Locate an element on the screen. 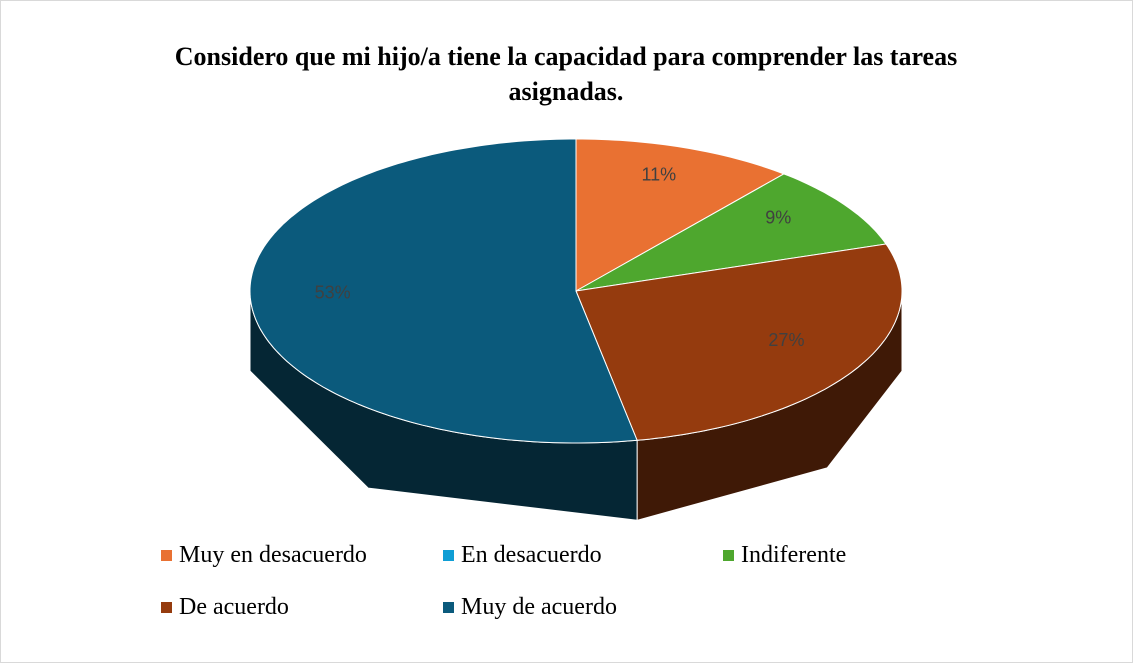 Image resolution: width=1133 pixels, height=663 pixels. legend-label: De acuerdo is located at coordinates (234, 606).